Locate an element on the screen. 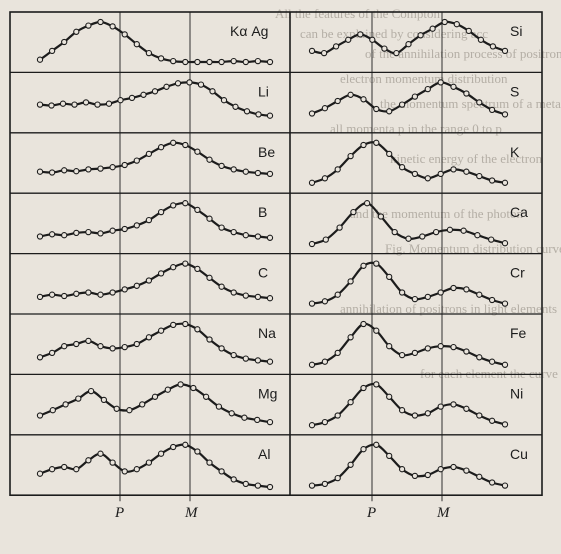 Image resolution: width=561 pixels, height=554 pixels. panel-label-si: Si is located at coordinates (516, 31).